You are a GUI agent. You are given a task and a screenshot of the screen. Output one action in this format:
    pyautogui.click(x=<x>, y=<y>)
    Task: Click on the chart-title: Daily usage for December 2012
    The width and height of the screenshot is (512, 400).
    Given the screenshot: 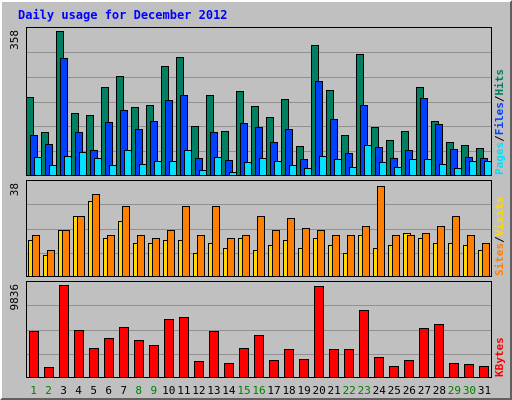 What is the action you would take?
    pyautogui.click(x=123, y=15)
    